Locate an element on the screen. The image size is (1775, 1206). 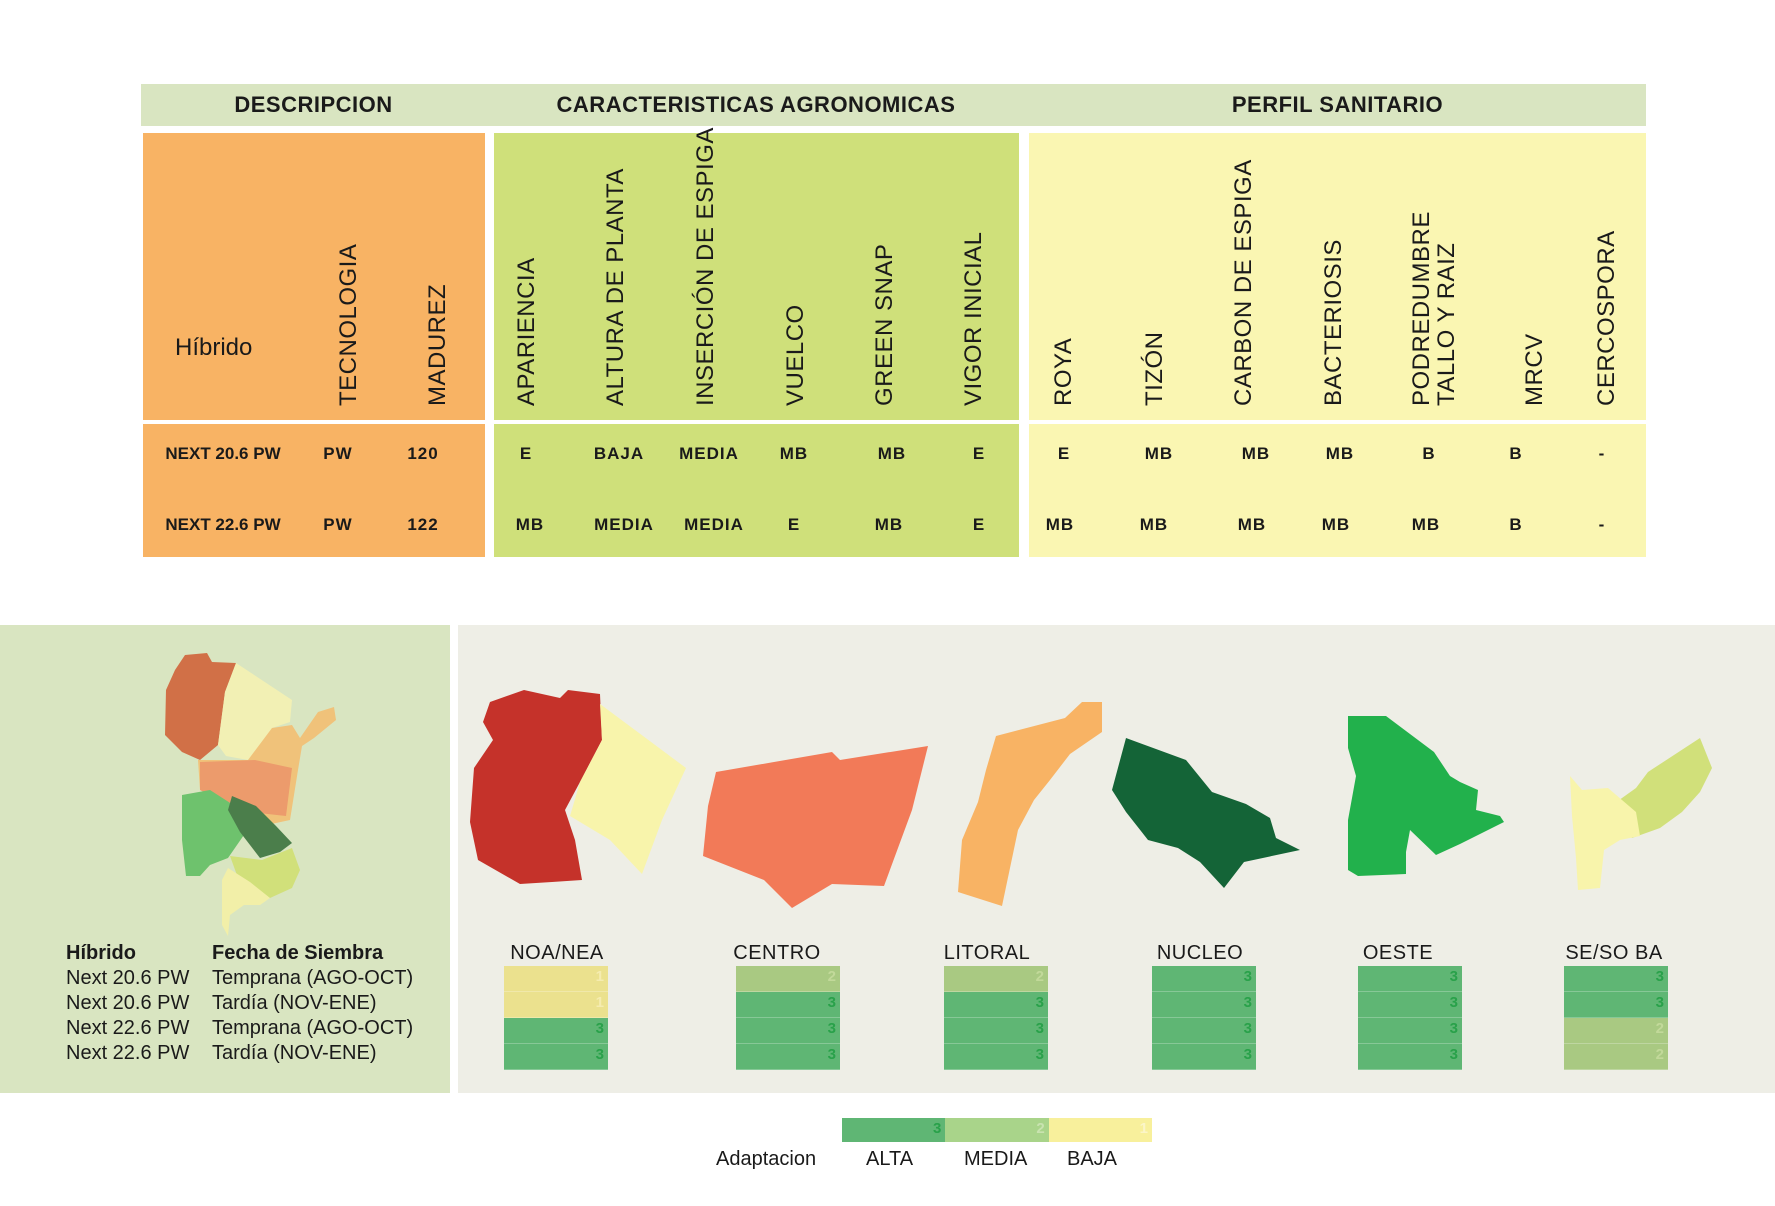
row1-tizon: MB is located at coordinates (1159, 453).